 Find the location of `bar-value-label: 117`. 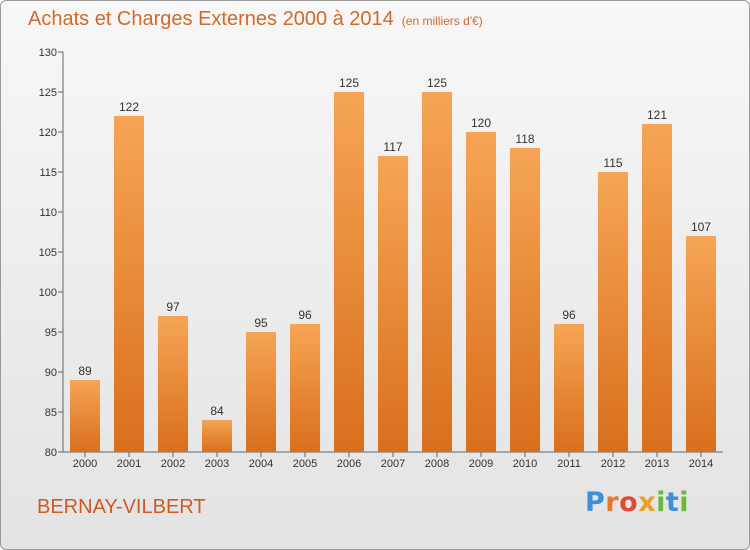

bar-value-label: 117 is located at coordinates (392, 147).